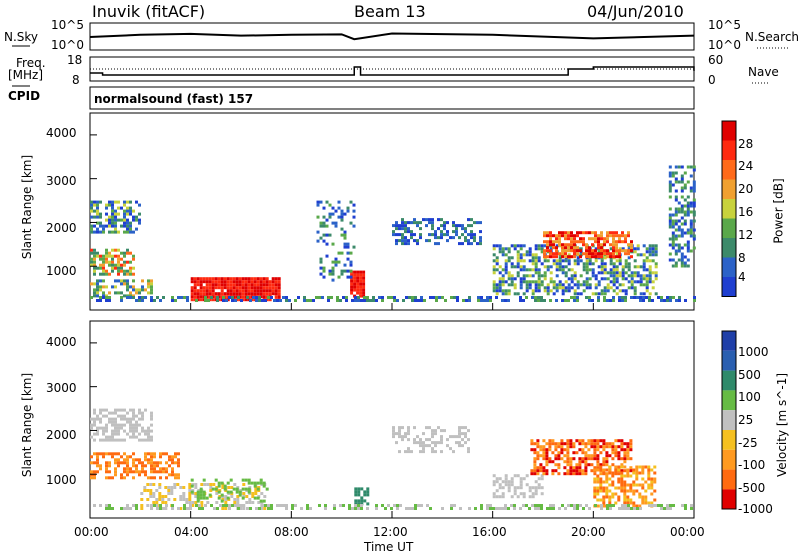  Describe the element at coordinates (392, 36) in the screenshot. I see `noise-panel-frame` at that location.